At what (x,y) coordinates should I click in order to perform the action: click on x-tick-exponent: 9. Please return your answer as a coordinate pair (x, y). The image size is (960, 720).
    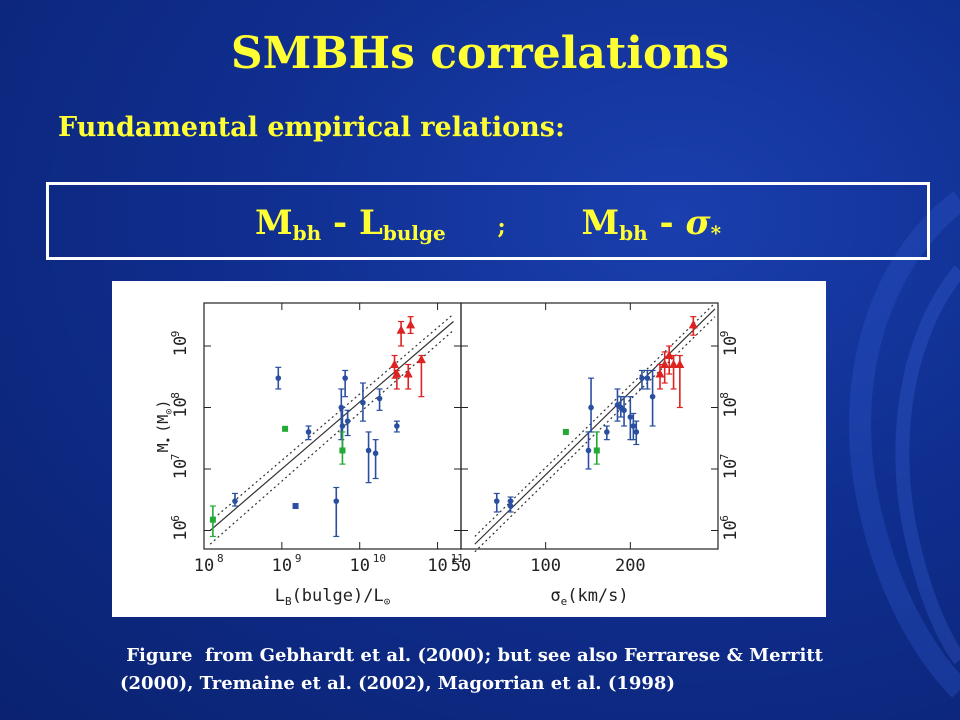
    Looking at the image, I should click on (298, 558).